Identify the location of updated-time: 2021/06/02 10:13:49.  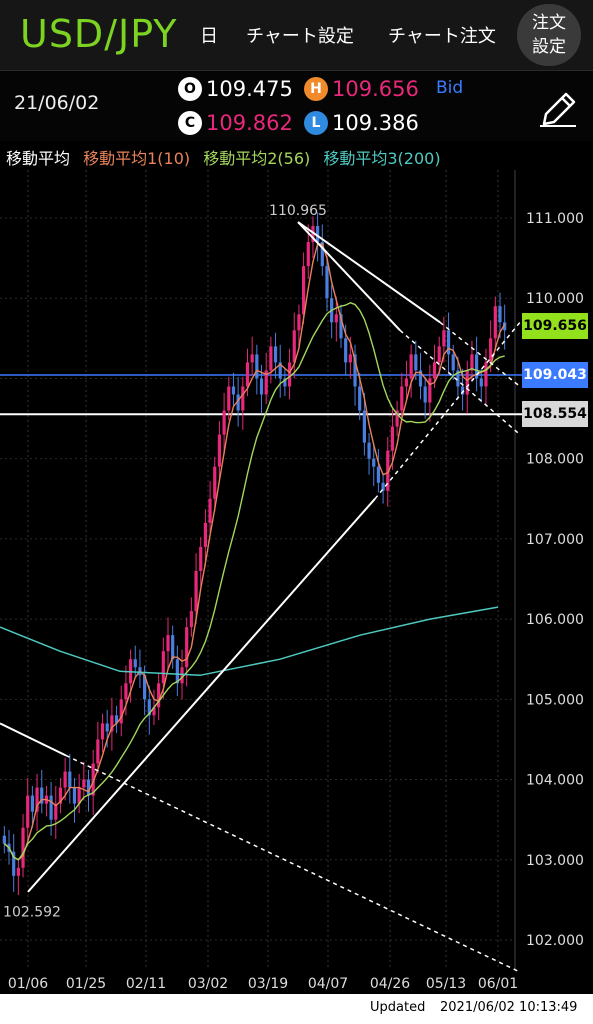
(509, 1007).